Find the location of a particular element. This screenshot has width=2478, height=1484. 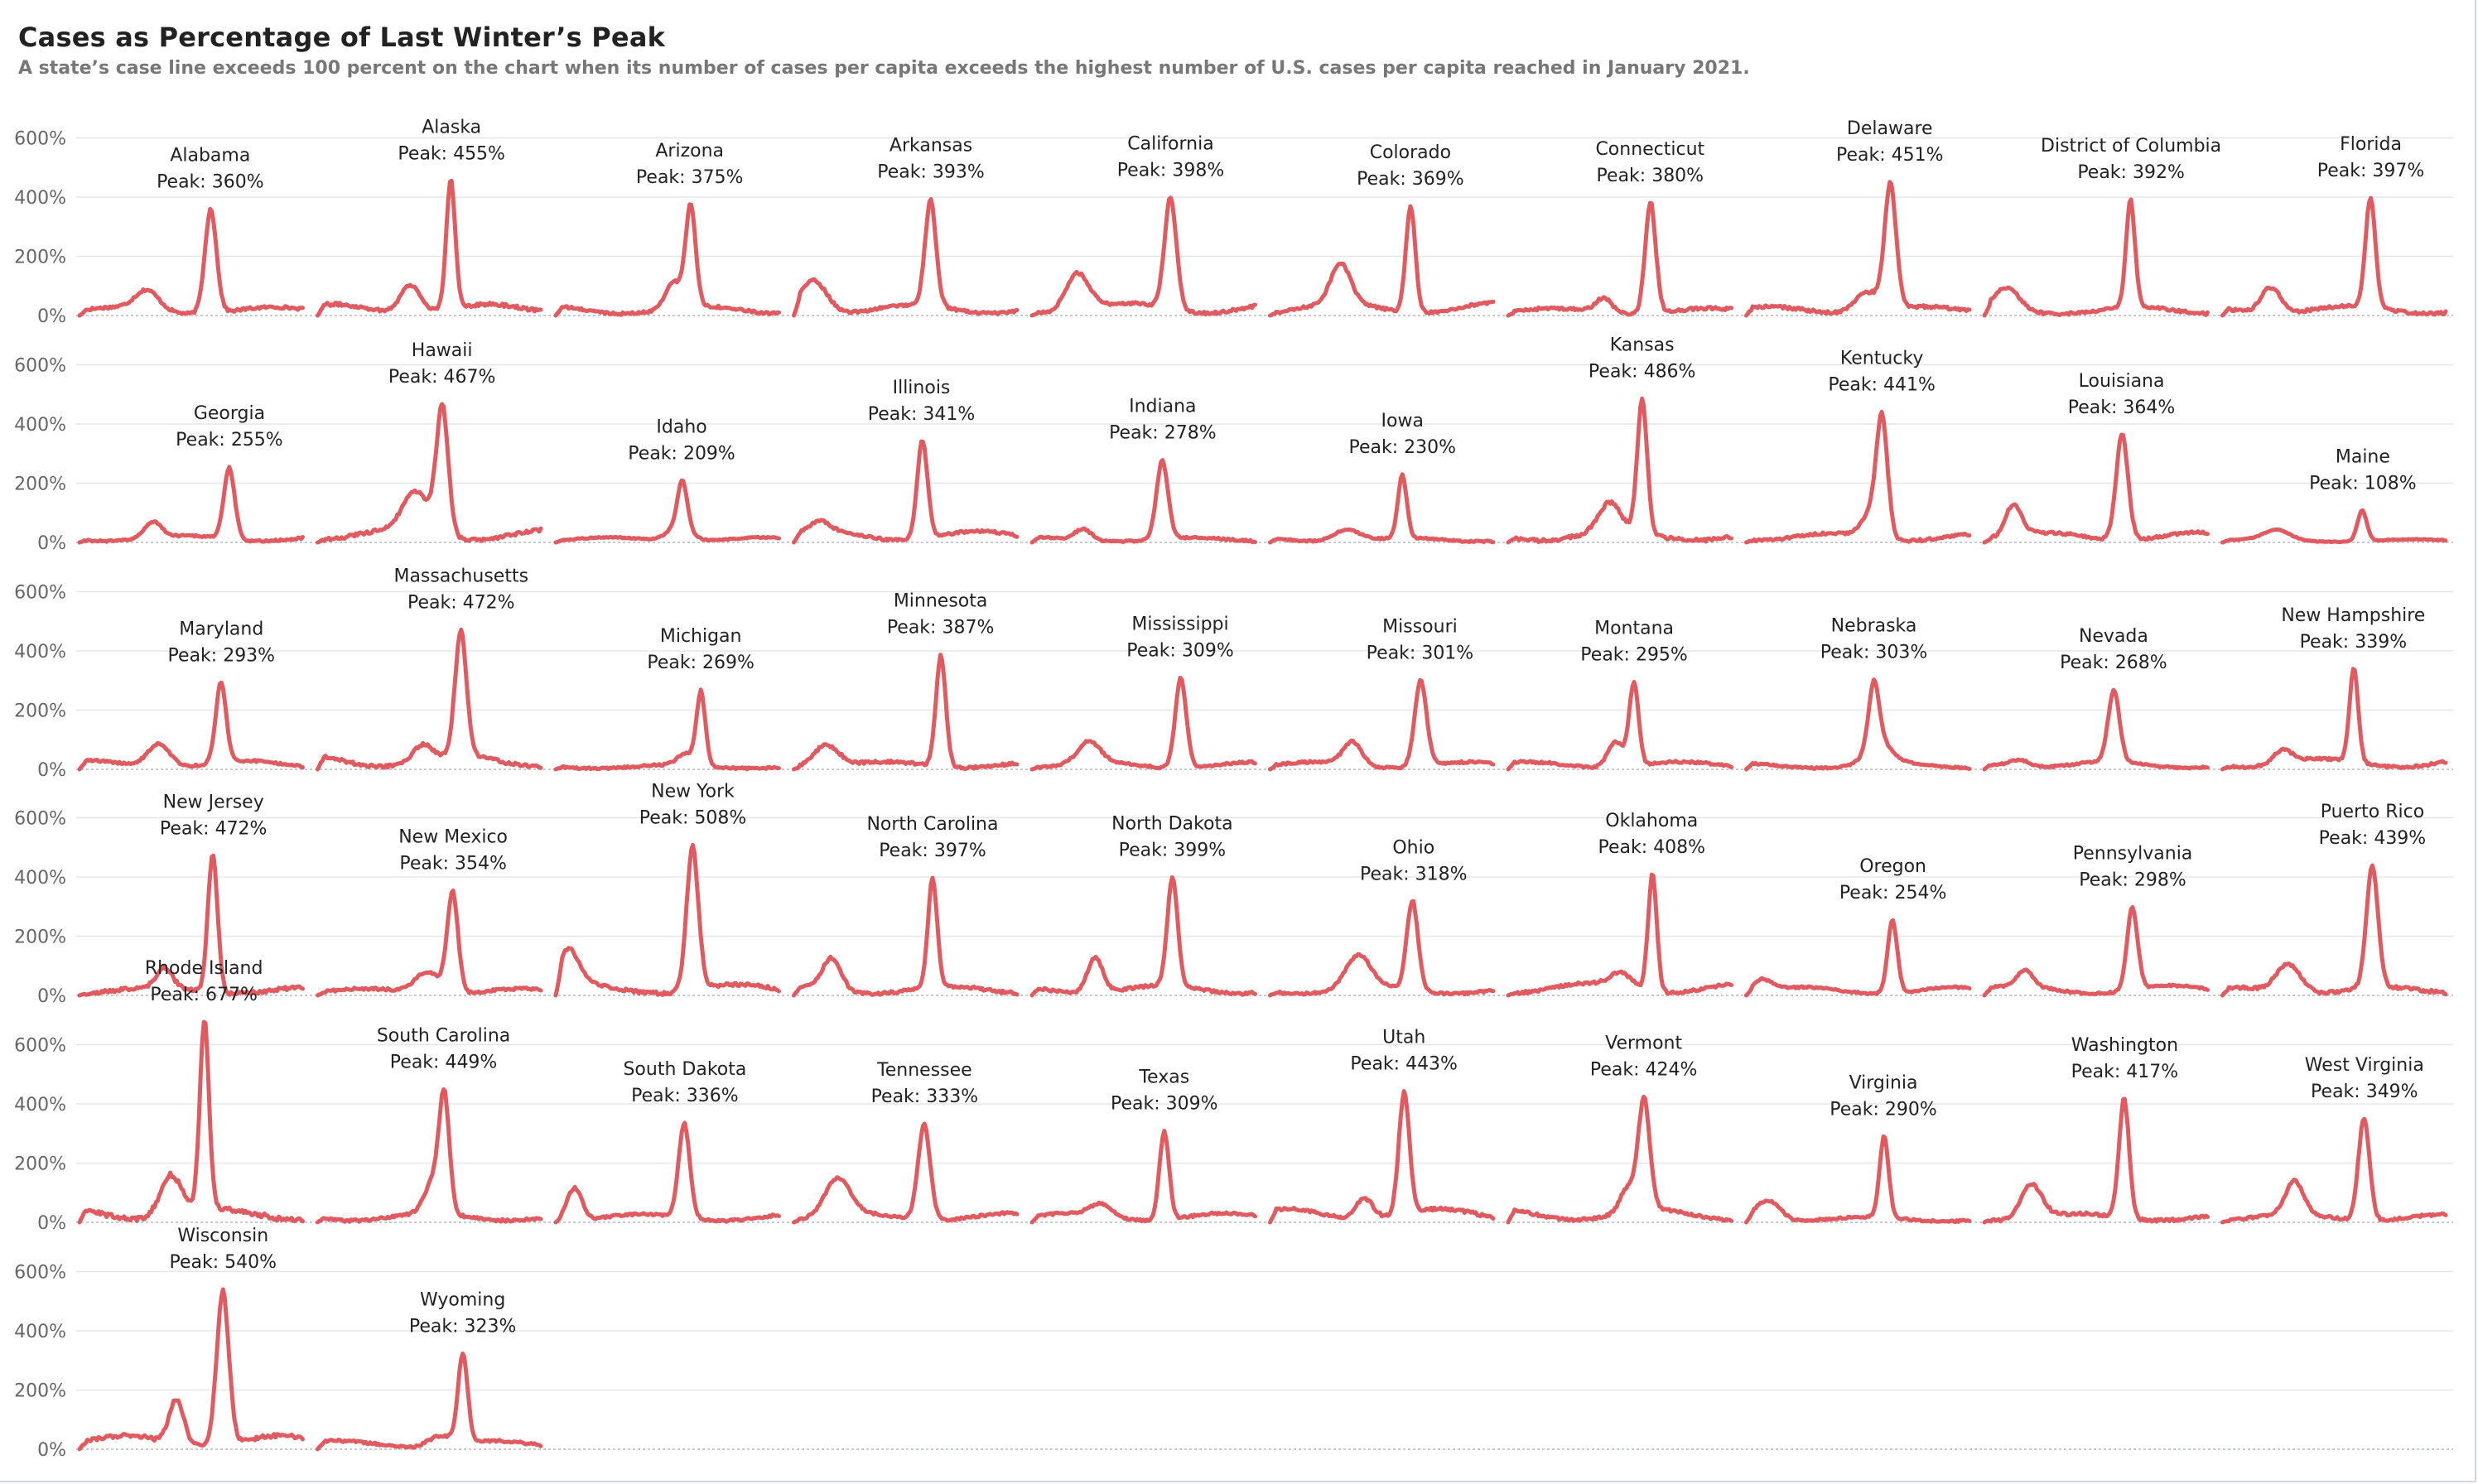

peak-value-label: Peak: 290% is located at coordinates (1884, 1109).